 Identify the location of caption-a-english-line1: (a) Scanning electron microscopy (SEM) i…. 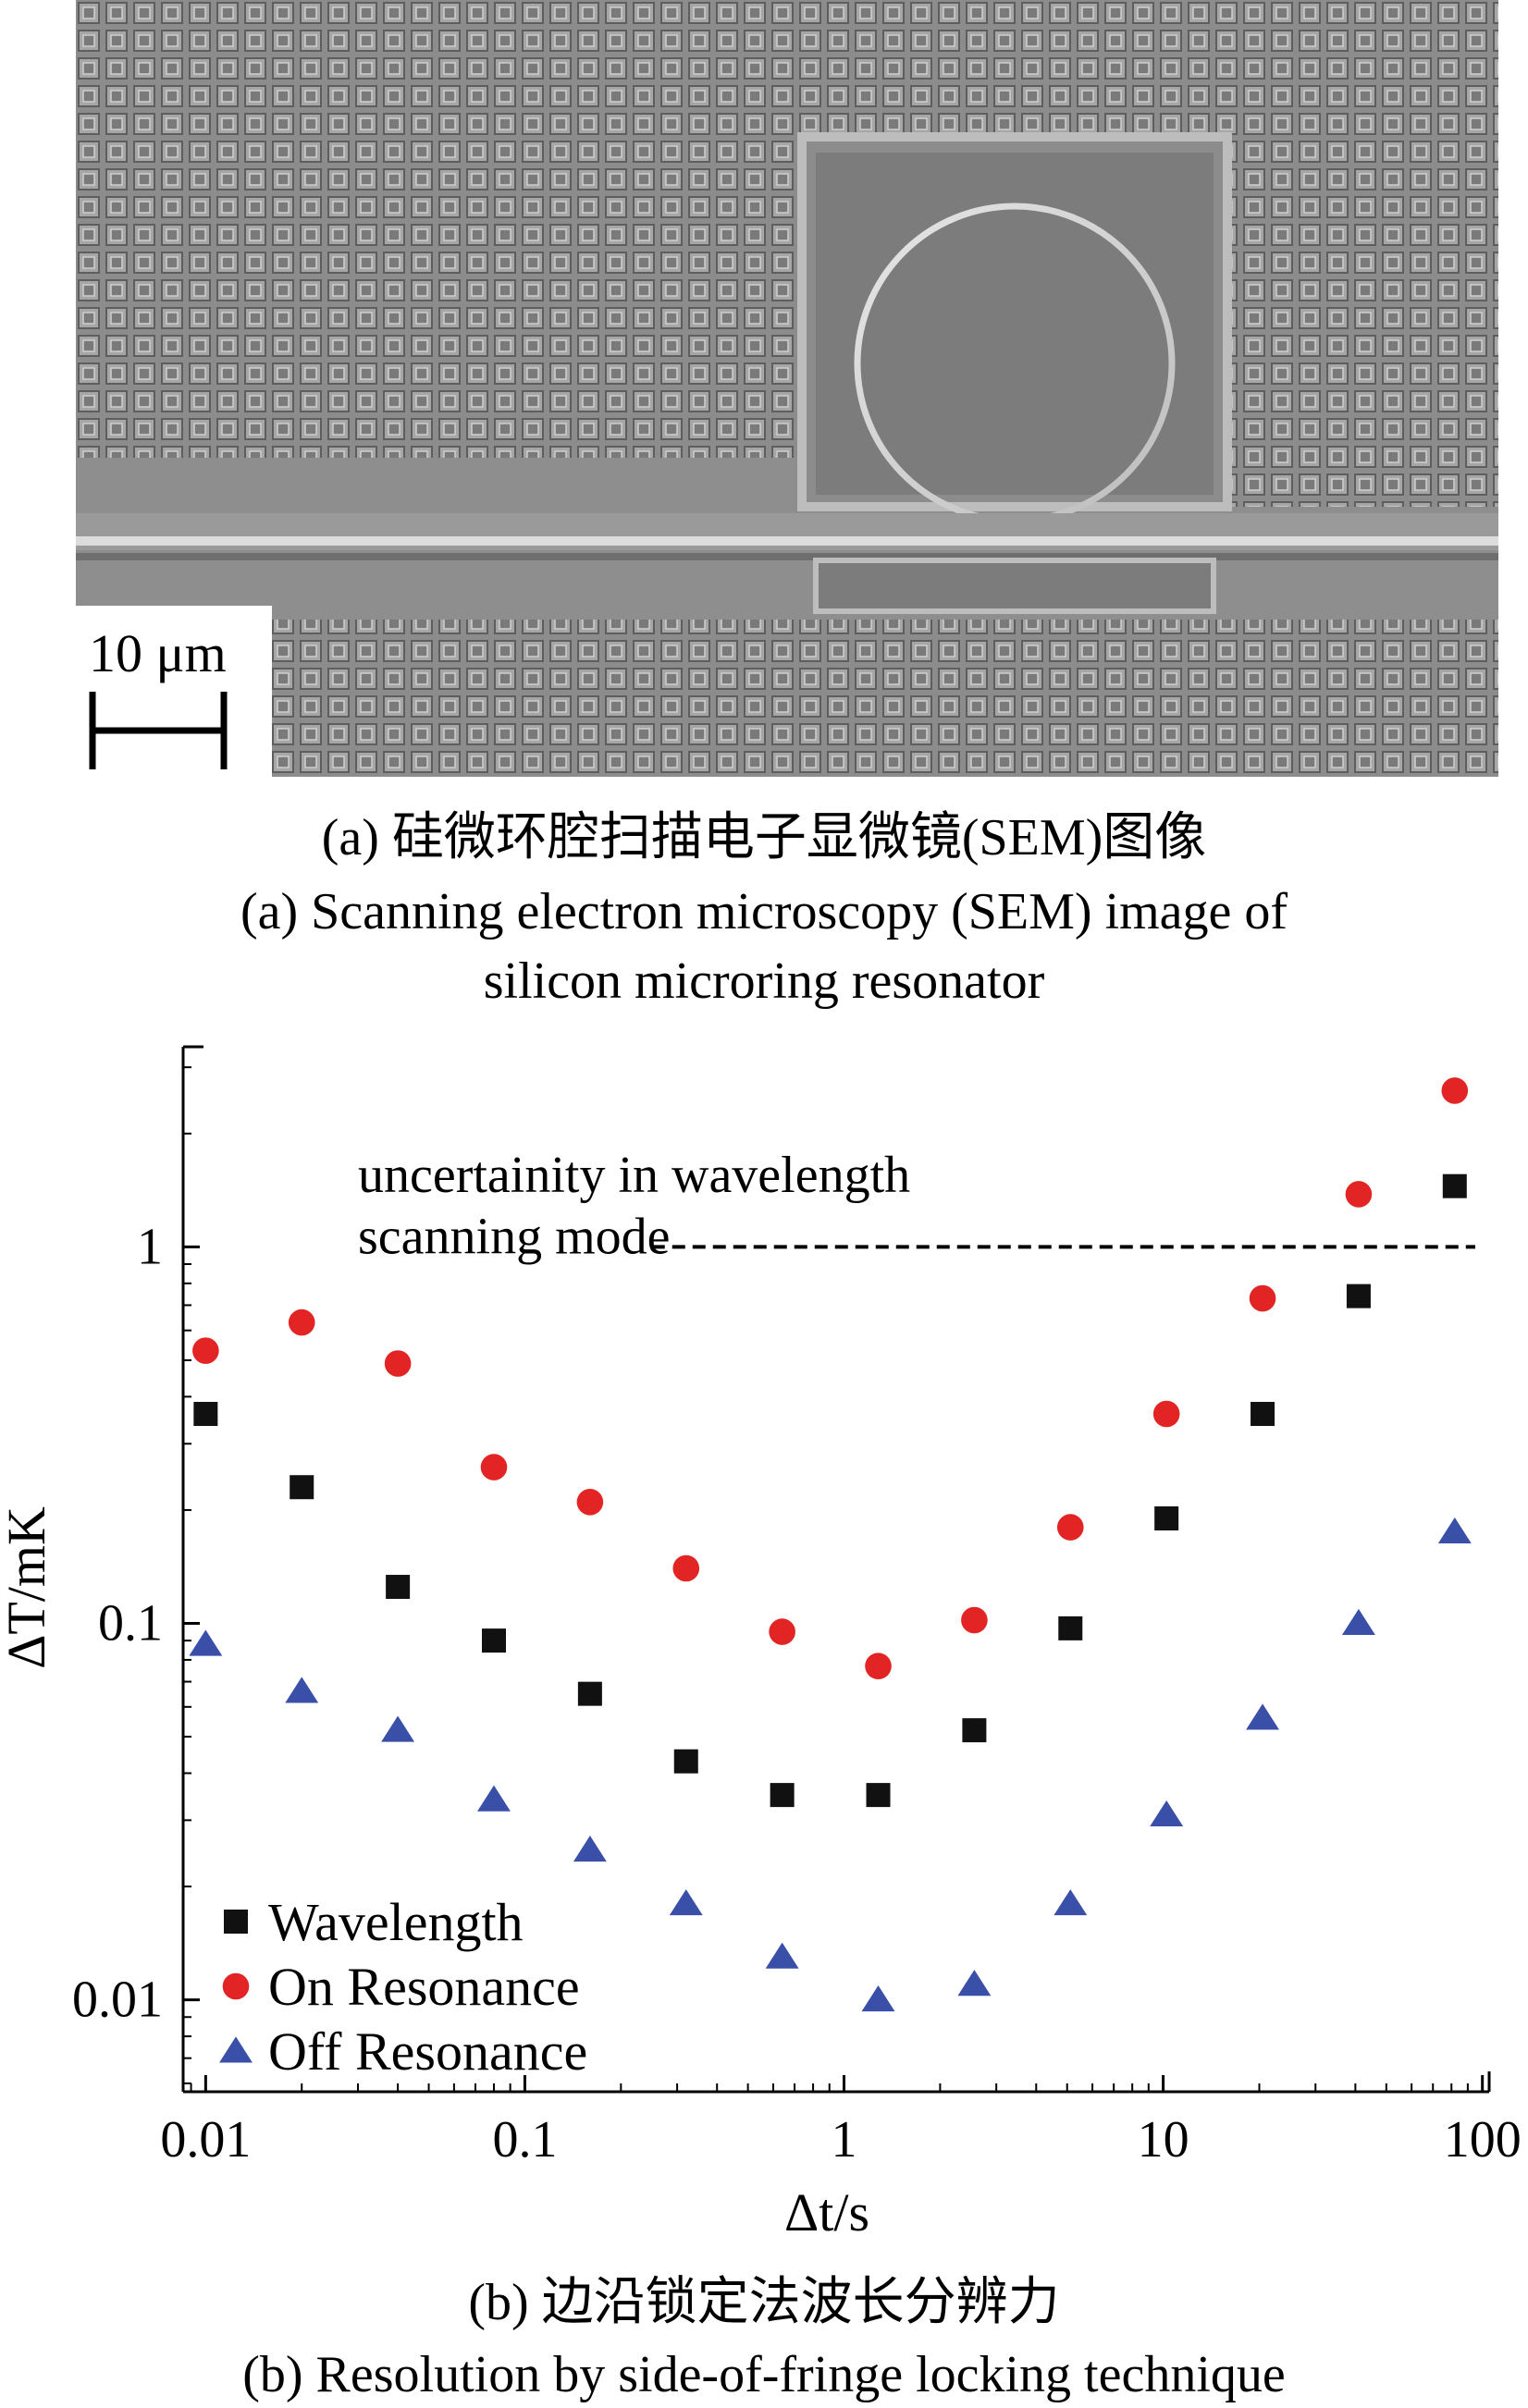
(764, 911).